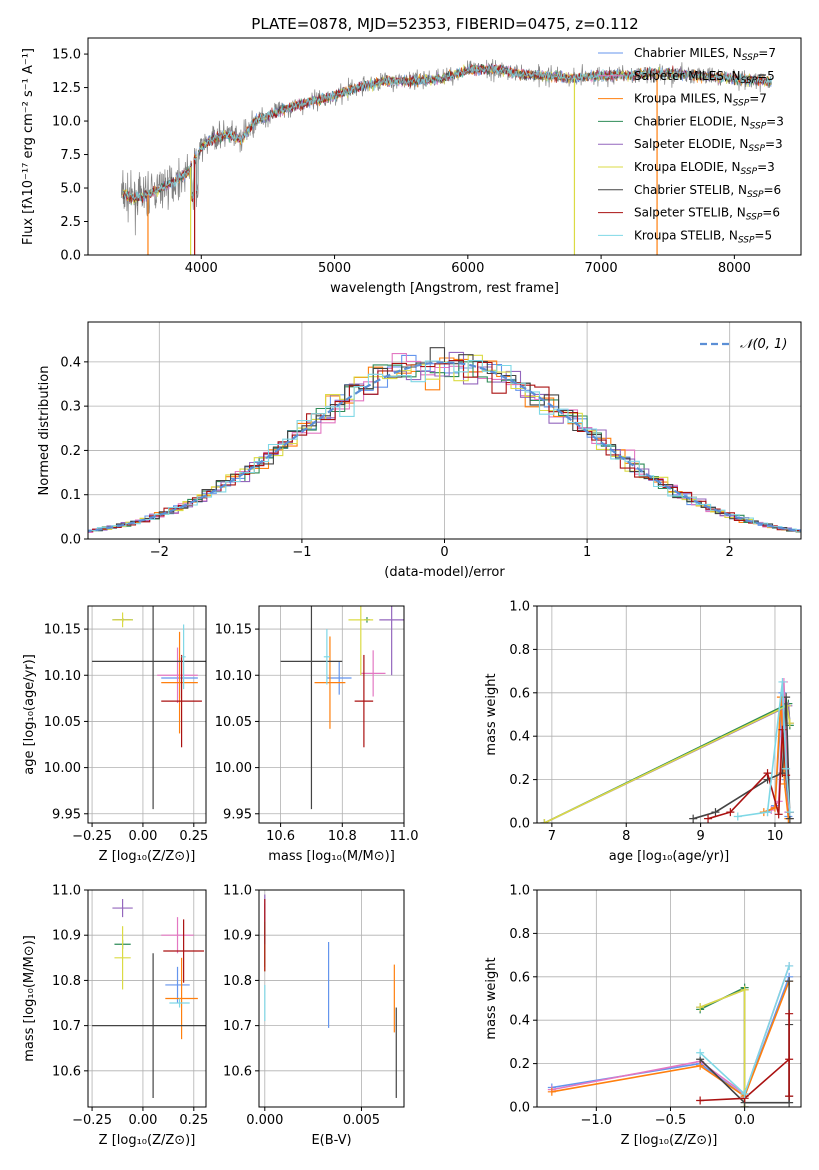 This screenshot has height=1170, width=819. What do you see at coordinates (44, 431) in the screenshot?
I see `y-axis-label: Normed distribution` at bounding box center [44, 431].